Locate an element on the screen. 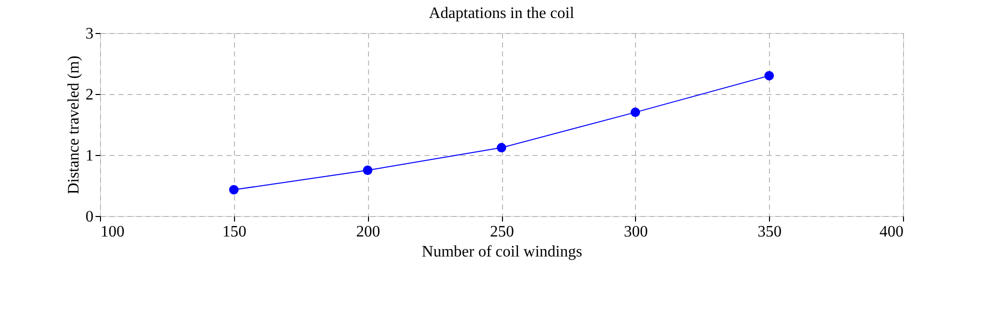 The height and width of the screenshot is (316, 982). x-axis-title: Number of coil windings is located at coordinates (502, 252).